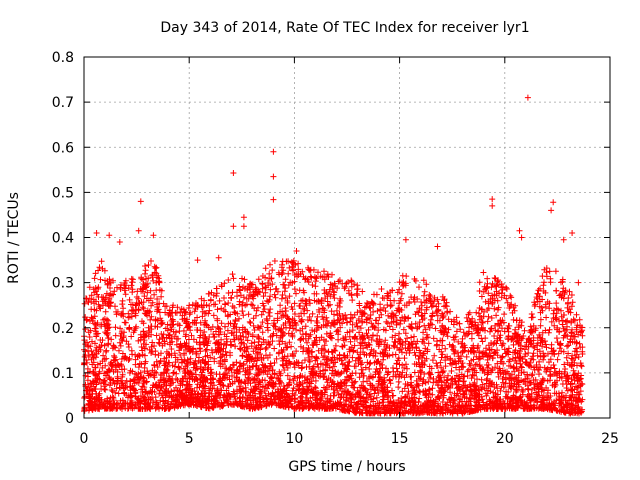 The width and height of the screenshot is (640, 480). Describe the element at coordinates (14, 238) in the screenshot. I see `y-axis-label: ROTI / TECUs` at that location.